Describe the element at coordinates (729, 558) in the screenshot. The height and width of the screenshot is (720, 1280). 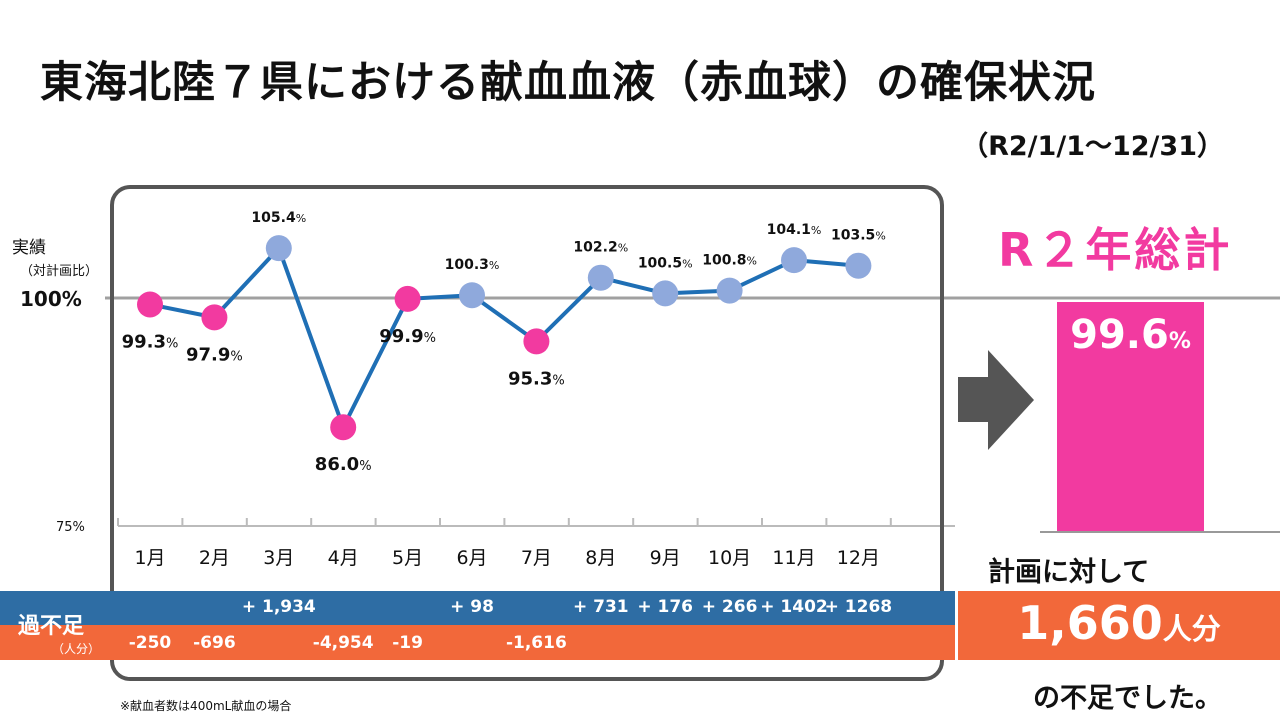
I see `x-tick-label: 10月` at that location.